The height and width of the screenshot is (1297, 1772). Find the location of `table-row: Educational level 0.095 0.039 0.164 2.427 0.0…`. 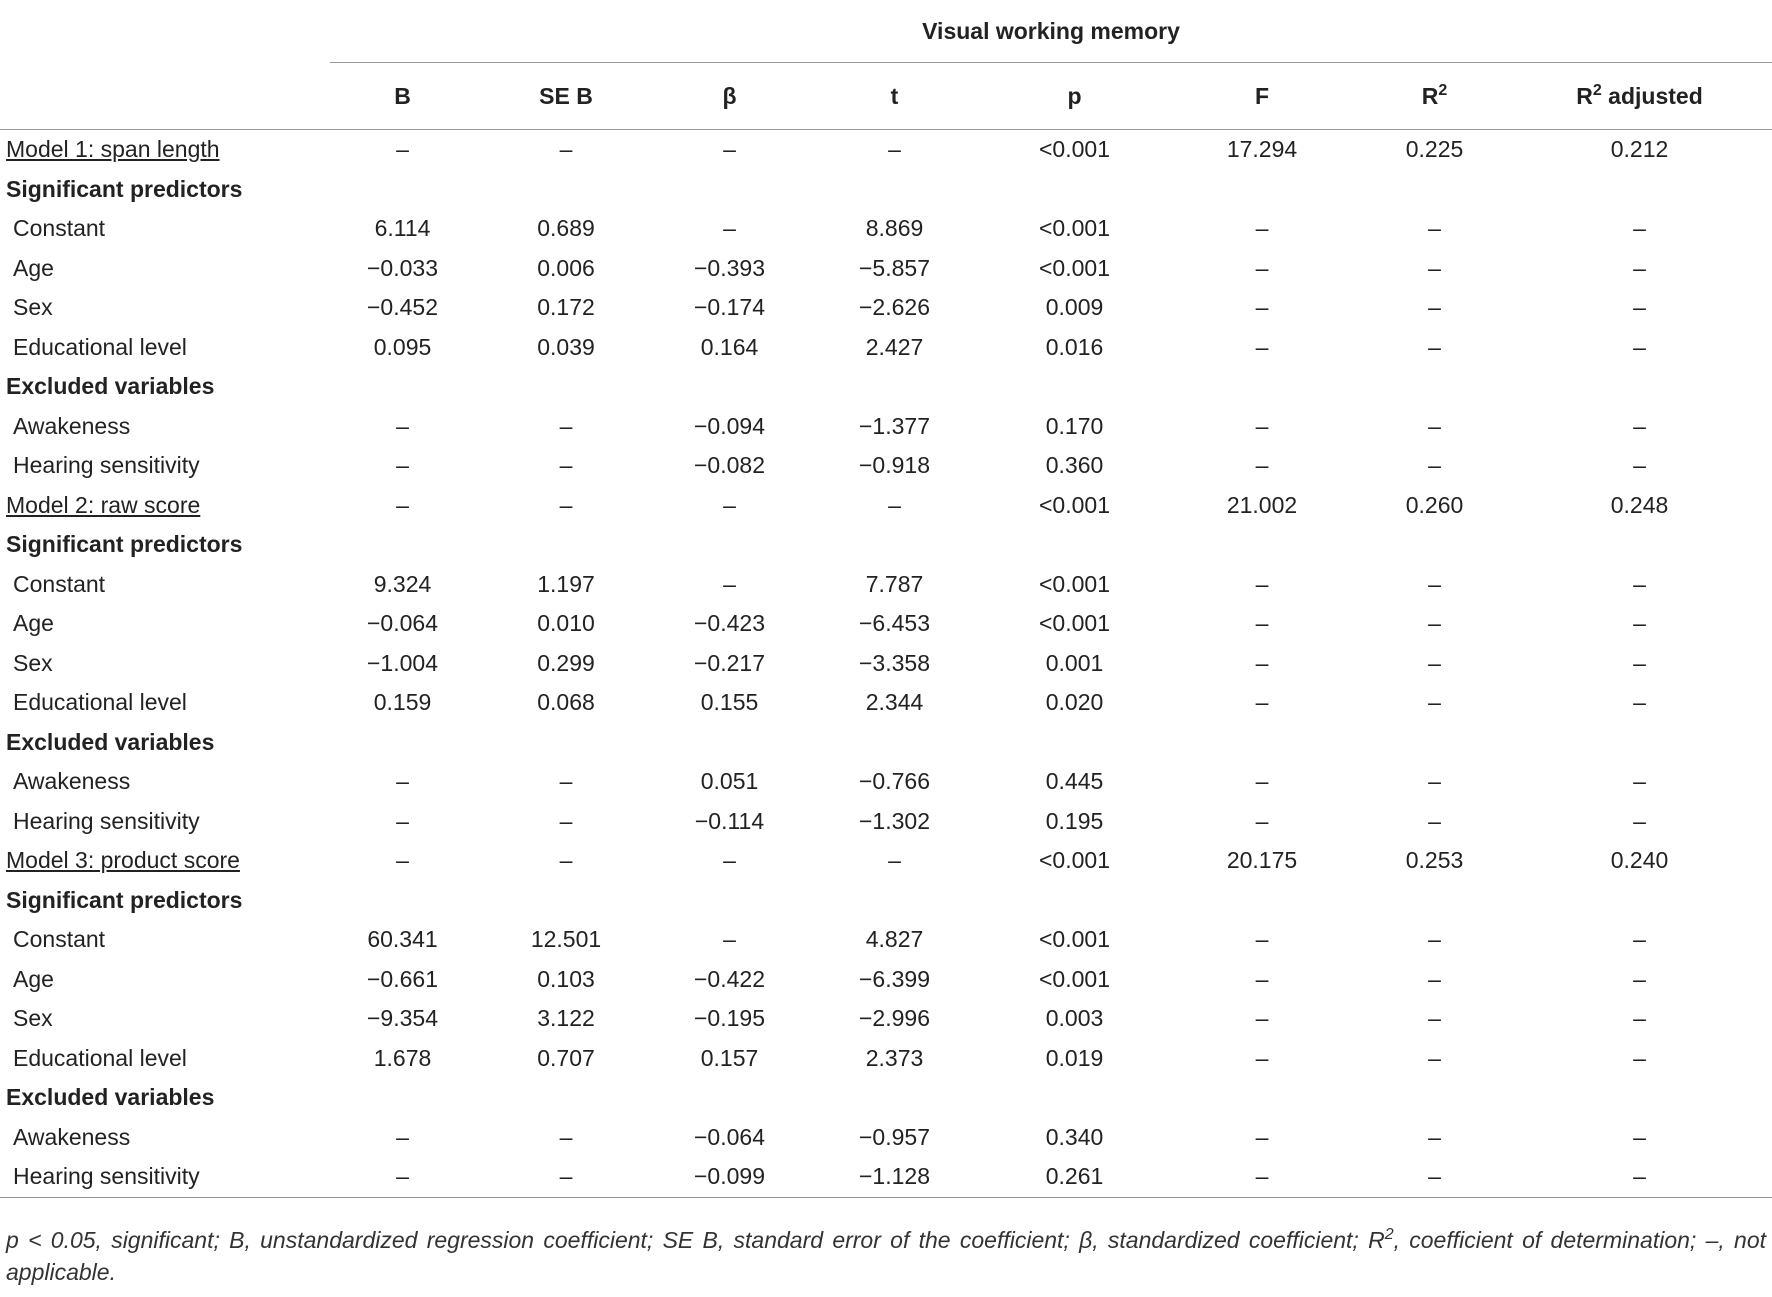

table-row: Educational level 0.095 0.039 0.164 2.427 0.0… is located at coordinates (886, 348).